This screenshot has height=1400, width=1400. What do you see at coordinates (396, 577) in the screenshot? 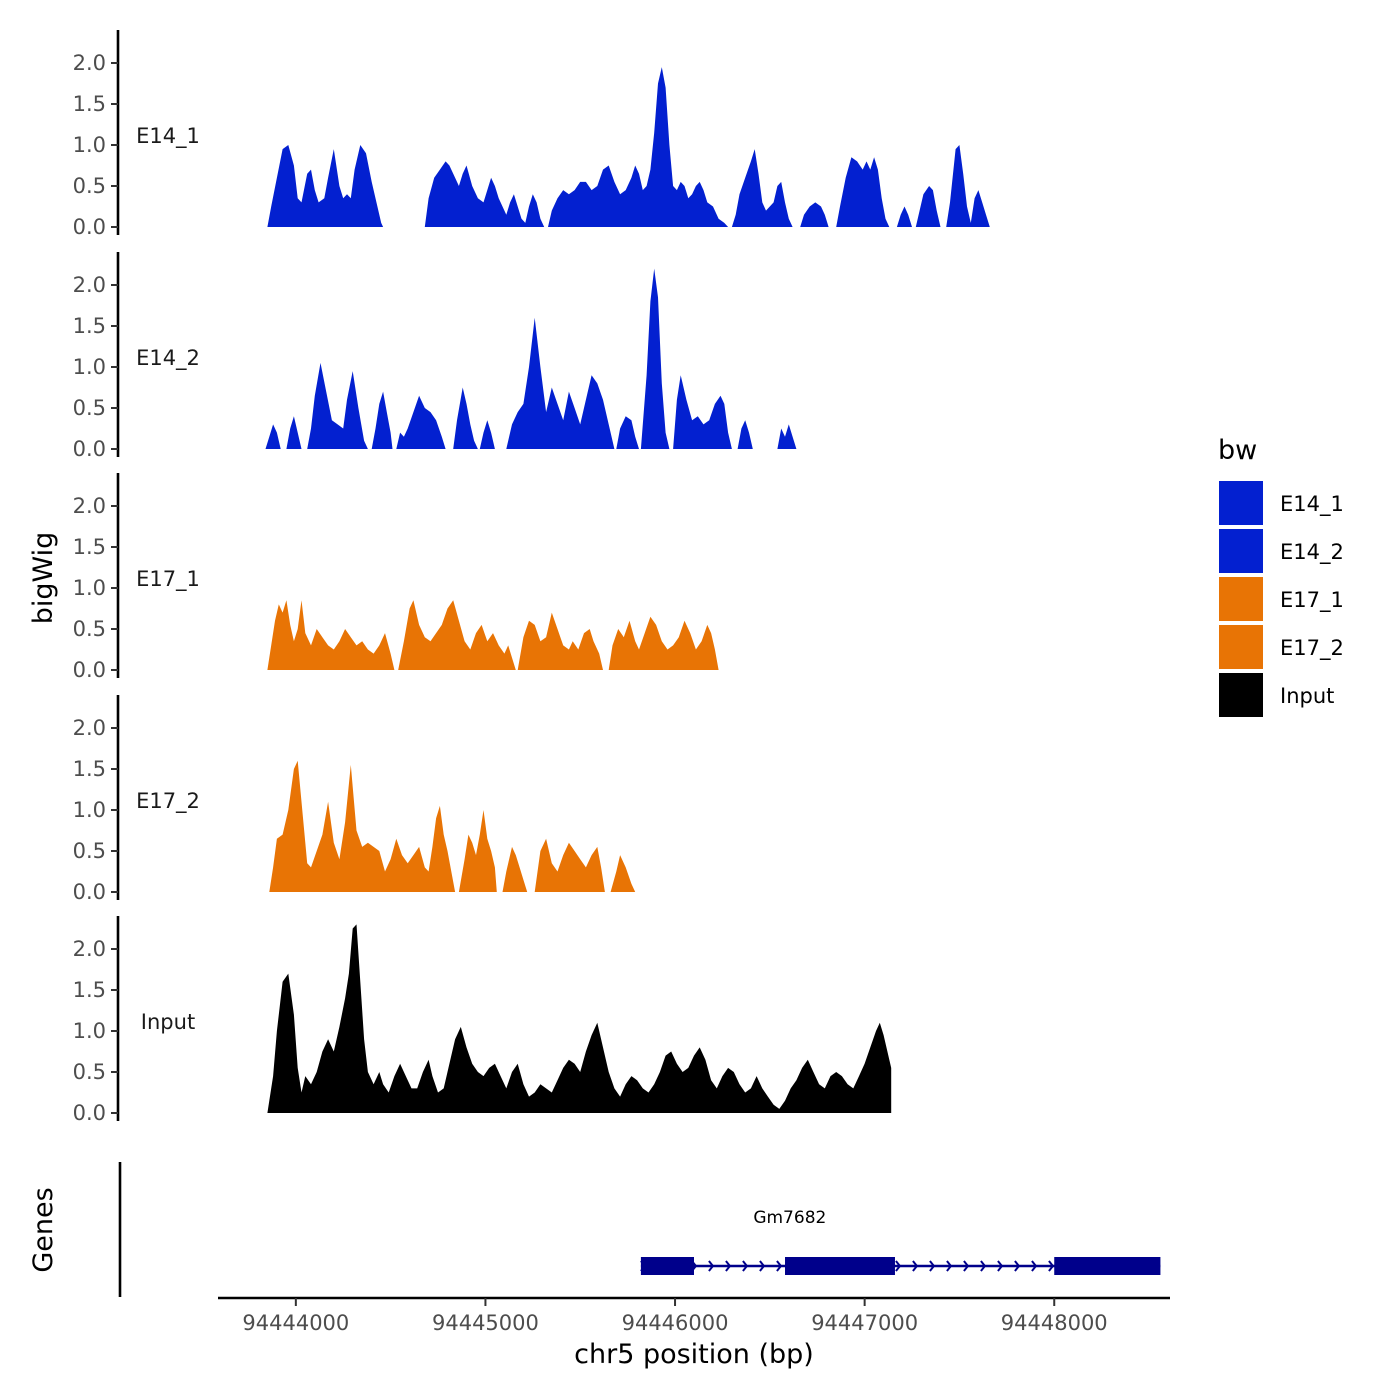
I see `track-e17-1: 0.0 0.5 1.0 1.5 2.0 E17_1` at bounding box center [396, 577].